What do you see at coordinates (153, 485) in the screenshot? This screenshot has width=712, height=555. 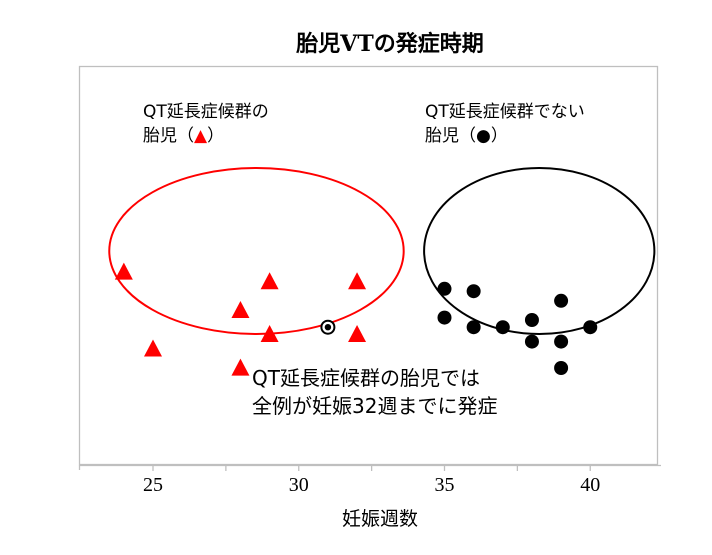 I see `x-tick-label: 25` at bounding box center [153, 485].